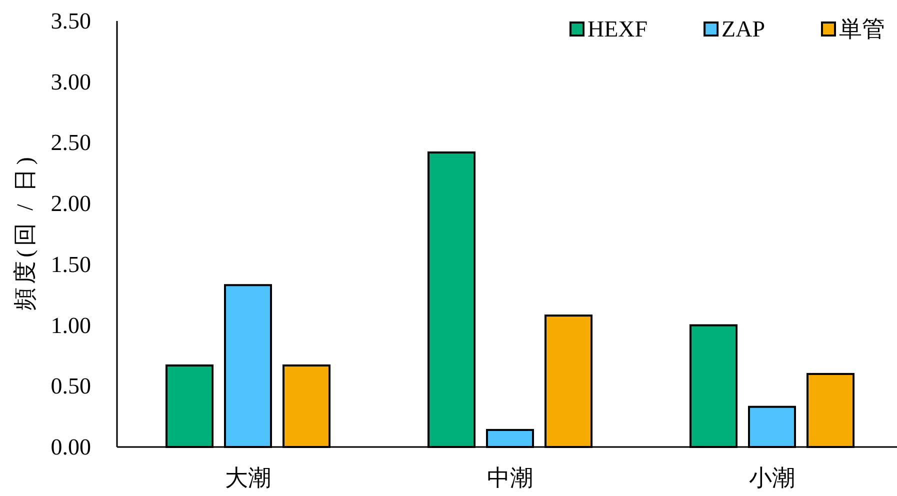  I want to click on x-tick-label: 大潮, so click(248, 478).